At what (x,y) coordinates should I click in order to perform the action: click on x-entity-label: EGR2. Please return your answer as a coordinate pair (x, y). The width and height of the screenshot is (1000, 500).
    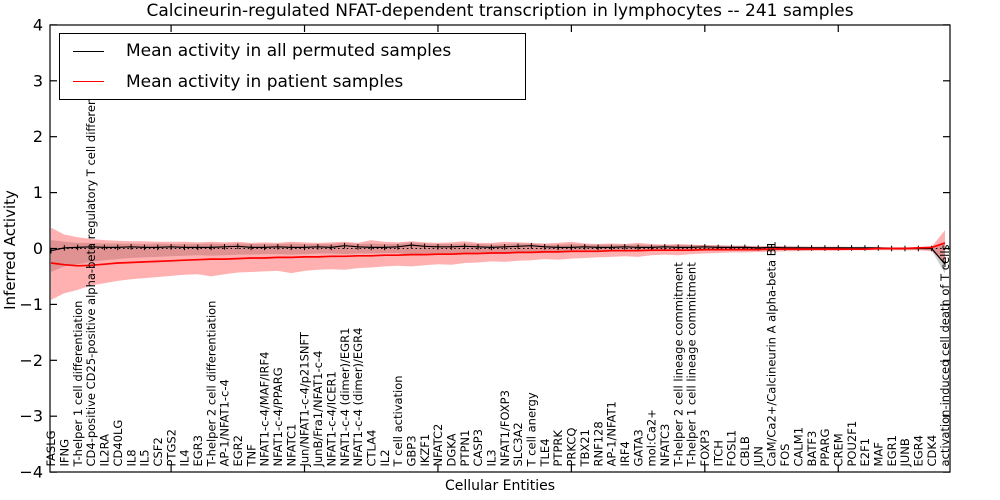
    Looking at the image, I should click on (238, 451).